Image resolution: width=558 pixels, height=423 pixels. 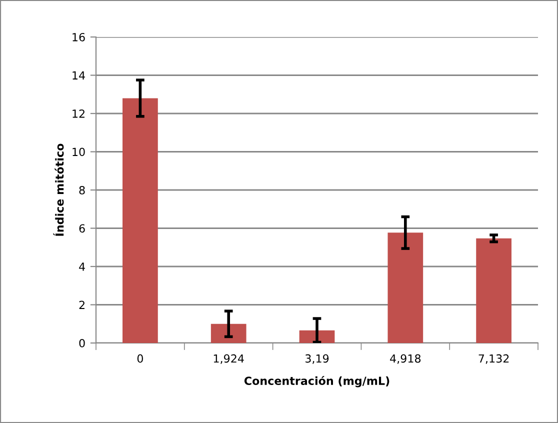 What do you see at coordinates (78, 37) in the screenshot?
I see `y-tick-label: 16` at bounding box center [78, 37].